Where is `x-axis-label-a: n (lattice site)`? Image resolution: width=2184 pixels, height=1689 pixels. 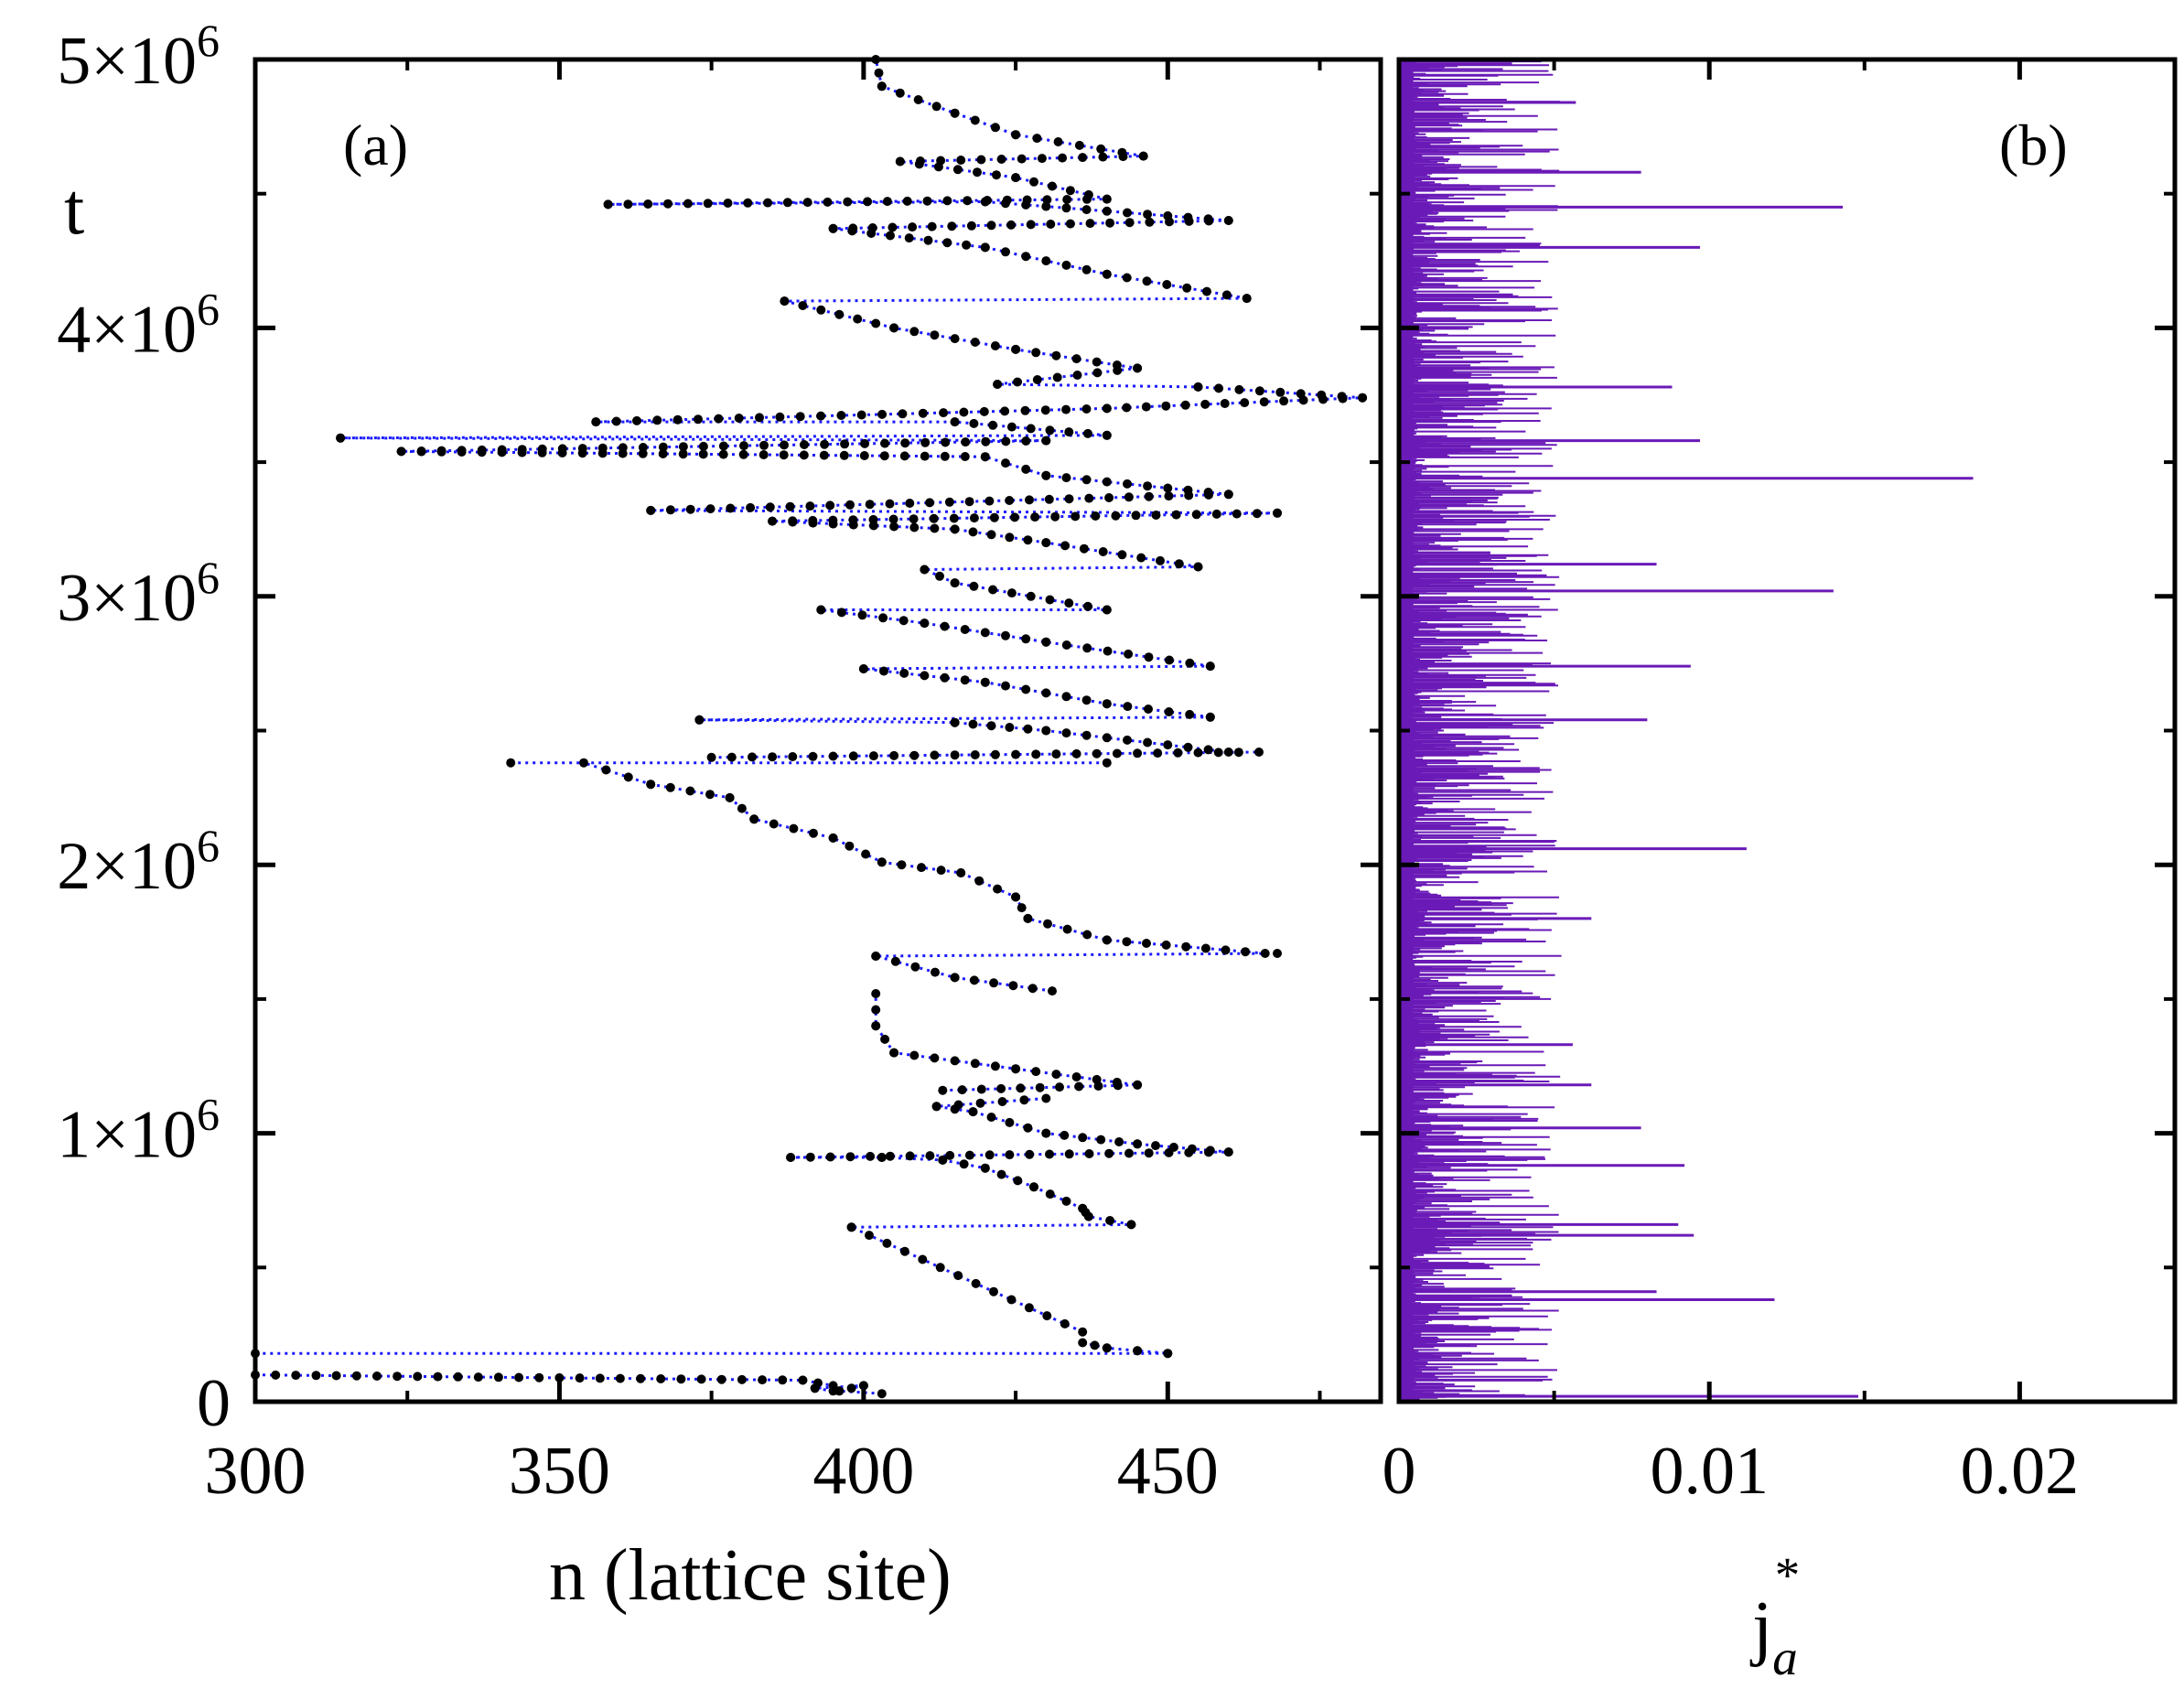
x-axis-label-a: n (lattice site) is located at coordinates (750, 1575).